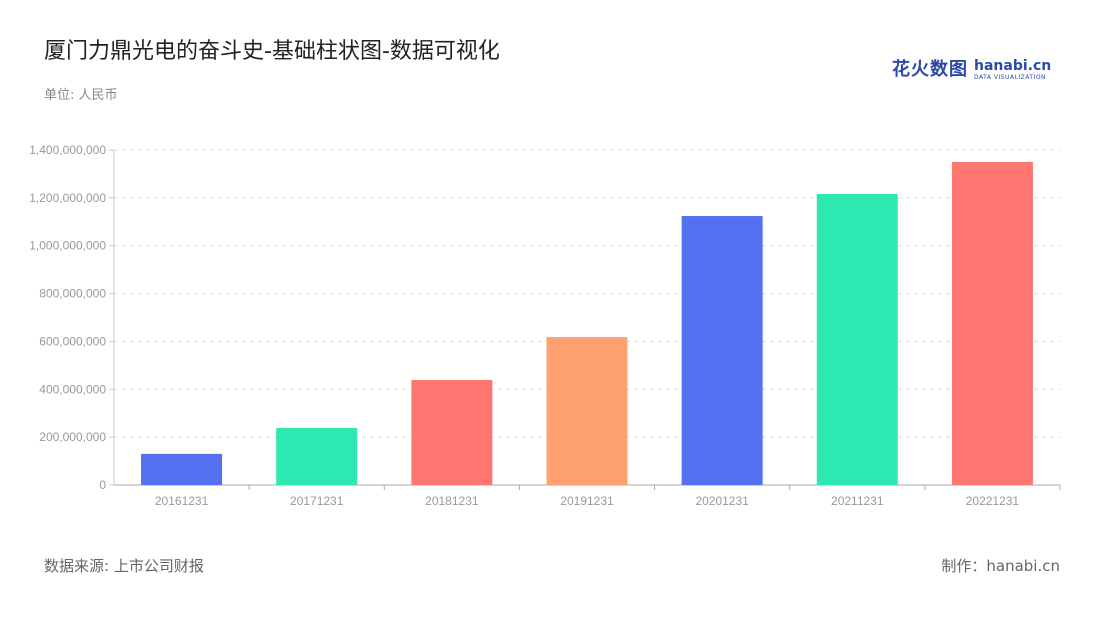 The width and height of the screenshot is (1100, 620). Describe the element at coordinates (182, 501) in the screenshot. I see `x-tick-label: 20161231` at that location.